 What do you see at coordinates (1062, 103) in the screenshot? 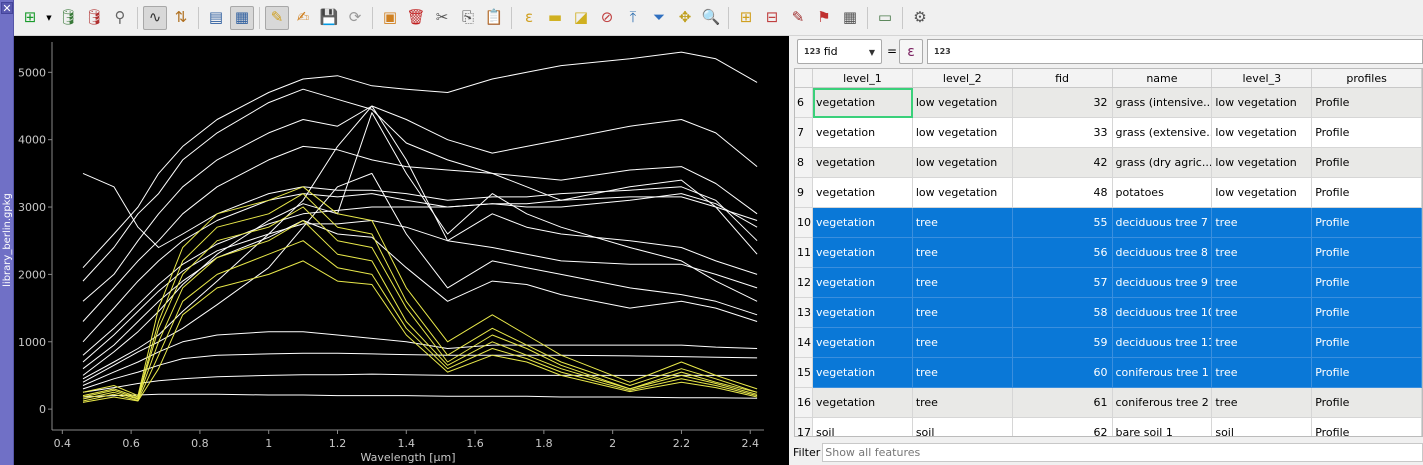
I see `cell-fid: 32` at bounding box center [1062, 103].